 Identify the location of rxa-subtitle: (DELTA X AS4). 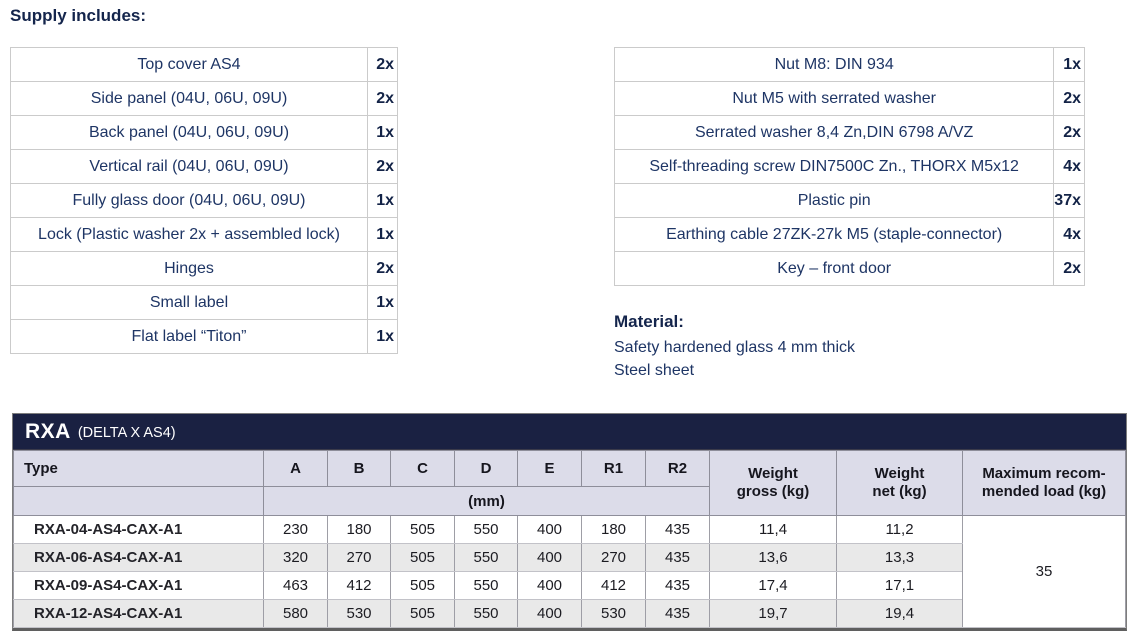
(126, 432).